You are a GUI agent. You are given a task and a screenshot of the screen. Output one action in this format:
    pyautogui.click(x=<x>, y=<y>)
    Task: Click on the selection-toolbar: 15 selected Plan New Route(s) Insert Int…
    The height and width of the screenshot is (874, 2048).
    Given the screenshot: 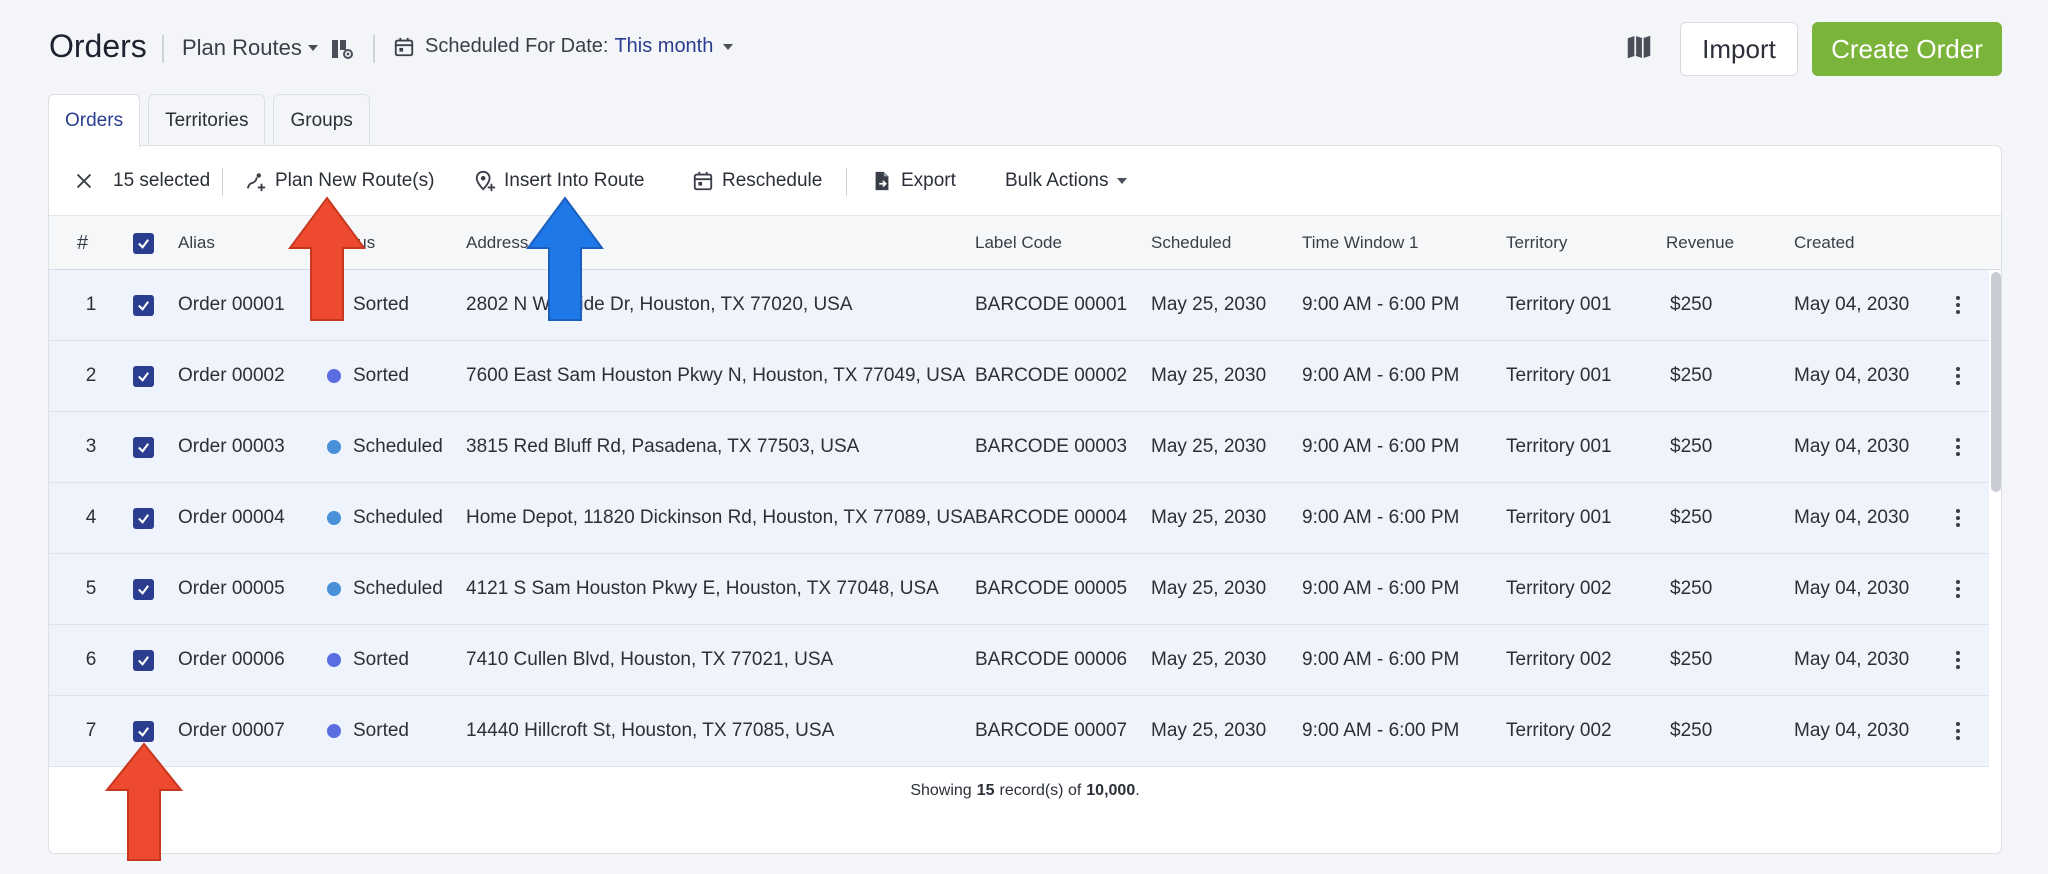 What is the action you would take?
    pyautogui.click(x=1025, y=181)
    